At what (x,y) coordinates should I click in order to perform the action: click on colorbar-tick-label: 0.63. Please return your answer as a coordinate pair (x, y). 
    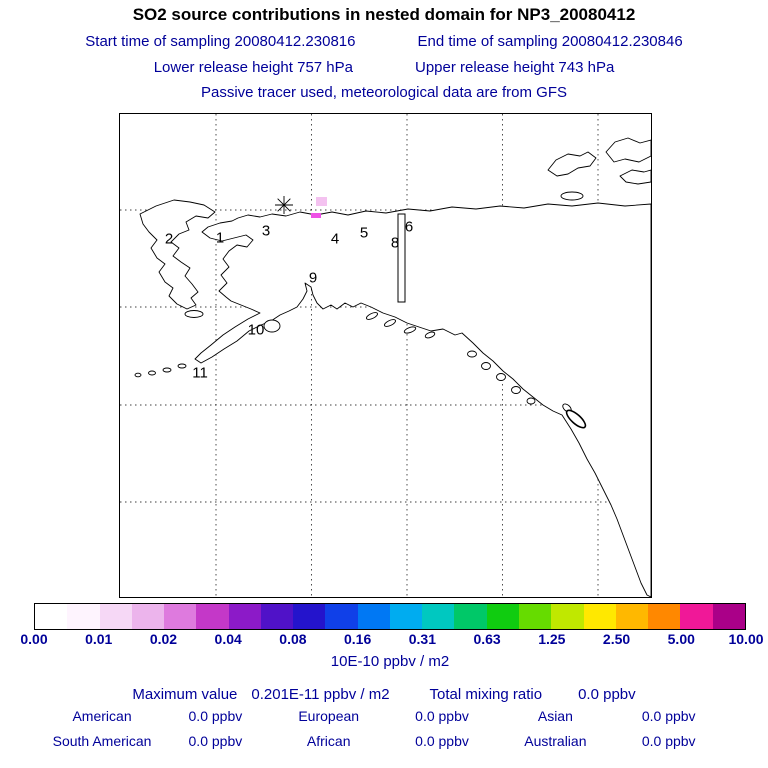
    Looking at the image, I should click on (487, 639).